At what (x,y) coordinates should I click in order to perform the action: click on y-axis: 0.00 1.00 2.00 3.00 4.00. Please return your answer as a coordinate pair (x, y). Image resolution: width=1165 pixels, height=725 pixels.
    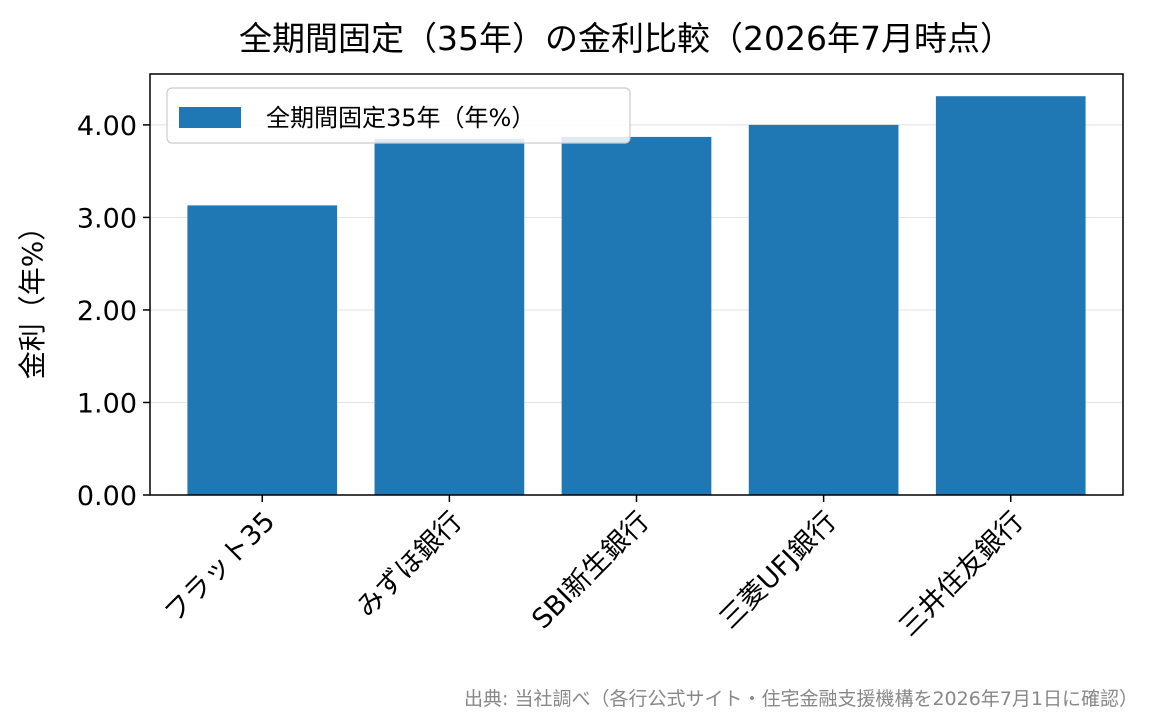
    Looking at the image, I should click on (113, 311).